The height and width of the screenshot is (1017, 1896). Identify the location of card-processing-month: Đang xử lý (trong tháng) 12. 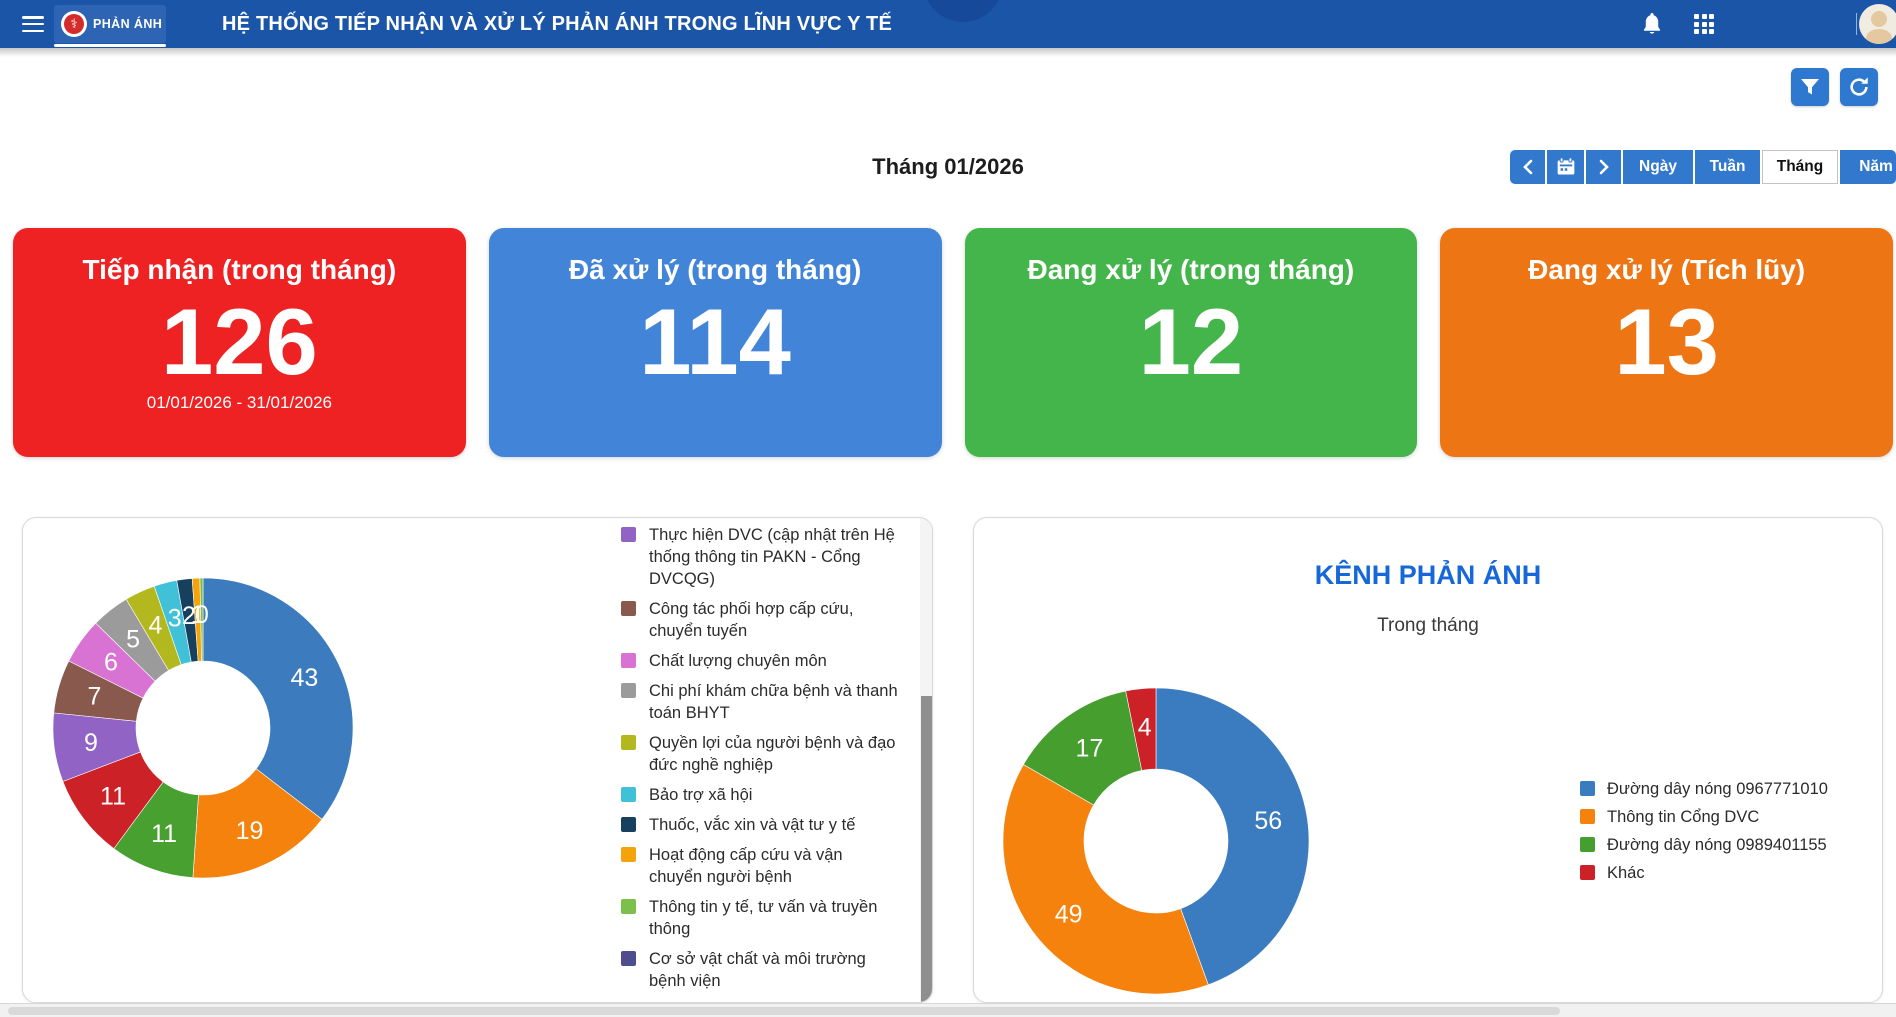
(1191, 342).